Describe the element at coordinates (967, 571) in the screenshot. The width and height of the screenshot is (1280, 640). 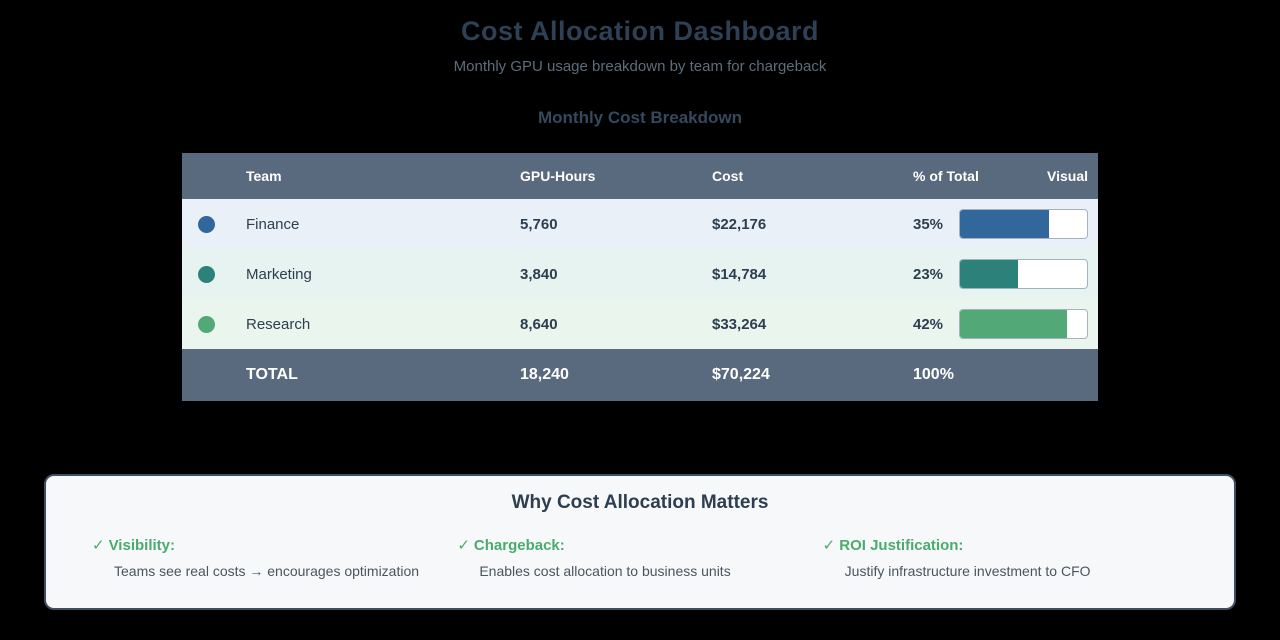
I see `benefit-description: Justify infrastructure investment to CFO` at that location.